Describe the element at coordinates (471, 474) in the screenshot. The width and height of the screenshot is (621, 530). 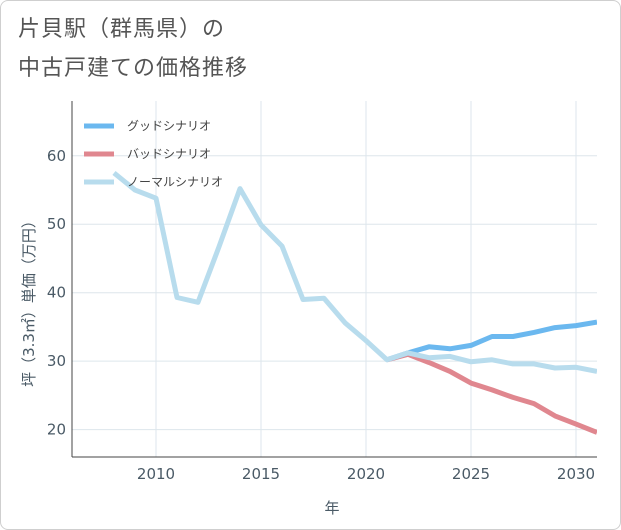
I see `x-tick-label-2025: 2025` at that location.